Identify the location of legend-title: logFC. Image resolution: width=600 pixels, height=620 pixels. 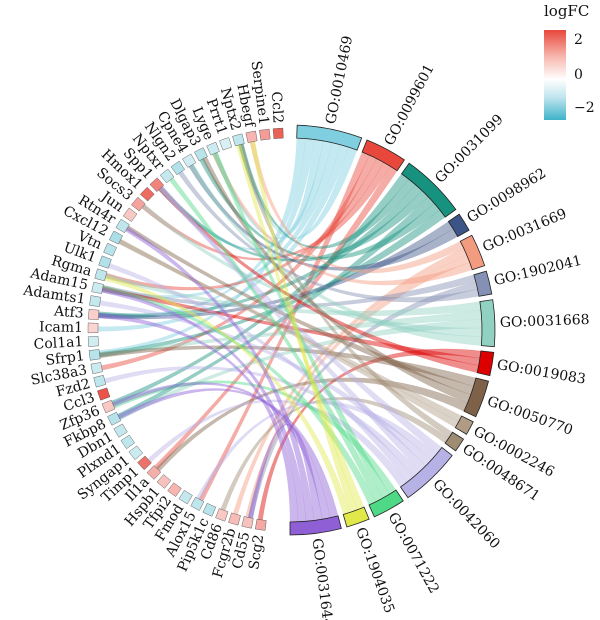
(567, 11).